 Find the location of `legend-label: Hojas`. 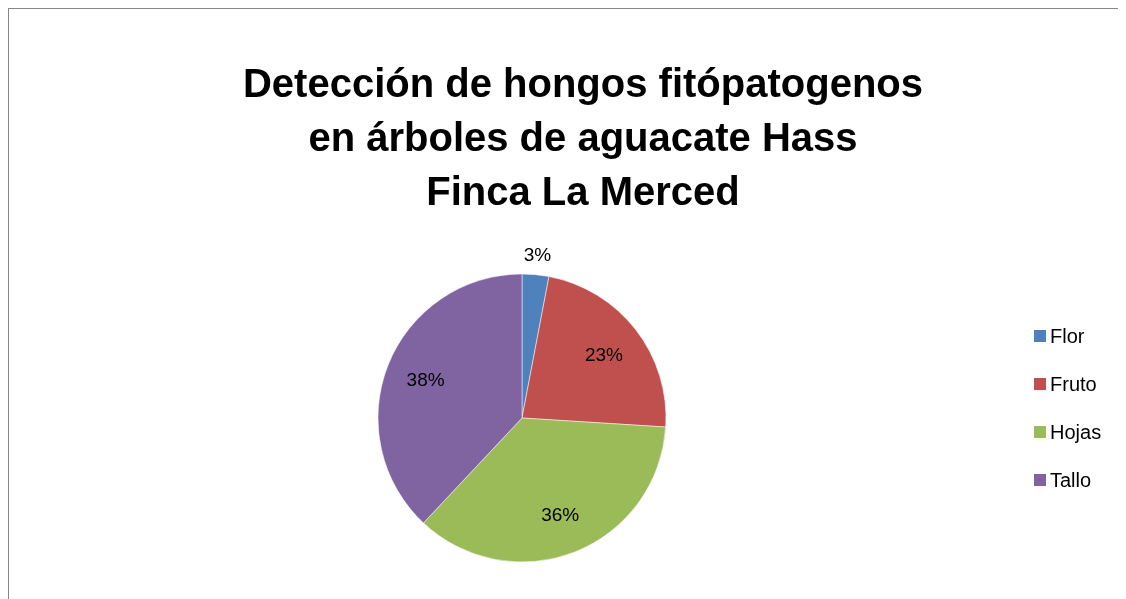

legend-label: Hojas is located at coordinates (1076, 432).